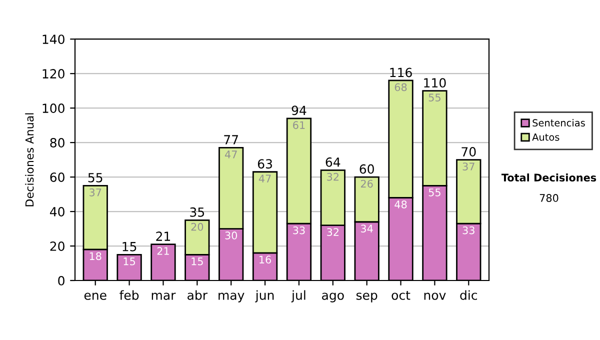  What do you see at coordinates (400, 87) in the screenshot?
I see `data-label: 68` at bounding box center [400, 87].